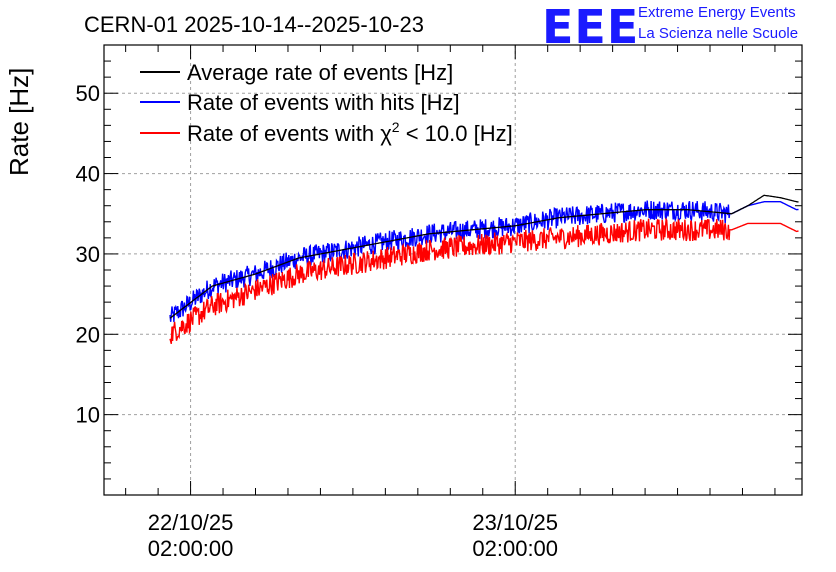  Describe the element at coordinates (591, 27) in the screenshot. I see `eee-logo: EEE` at that location.